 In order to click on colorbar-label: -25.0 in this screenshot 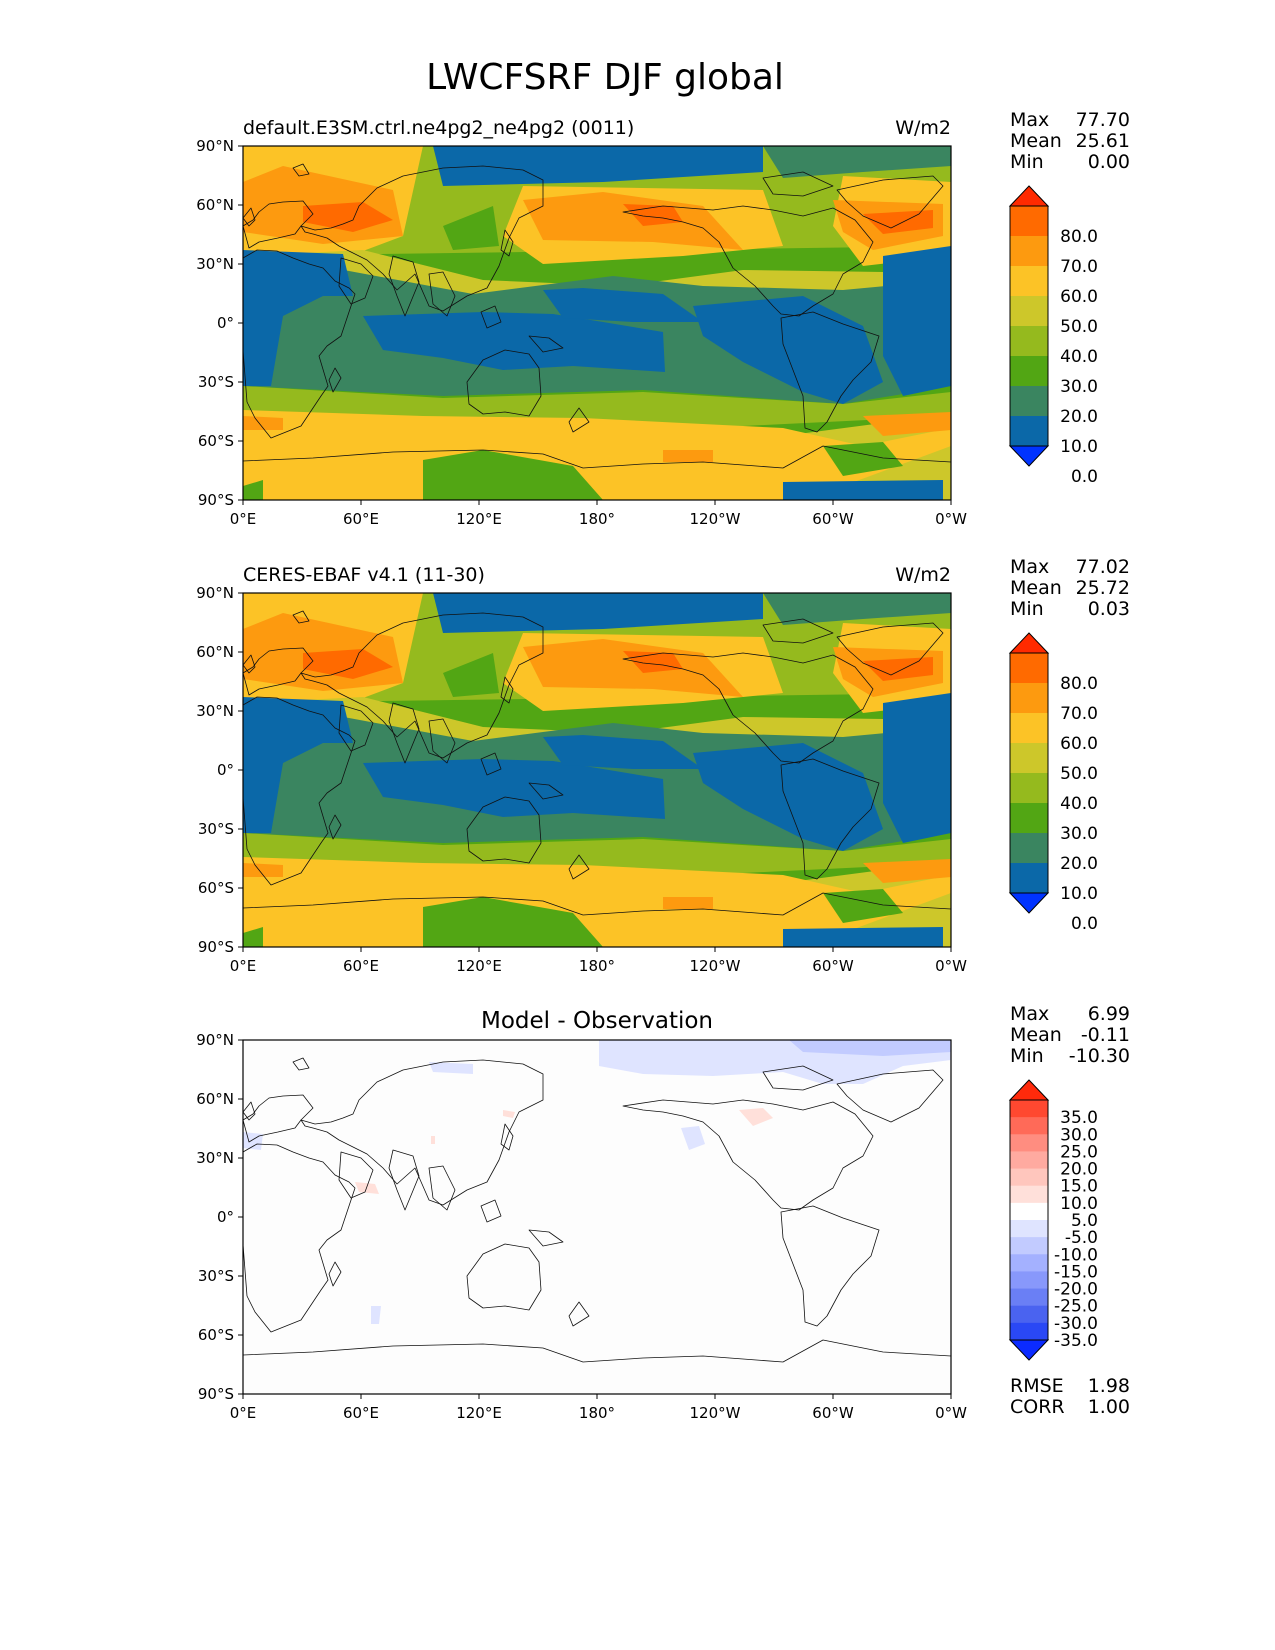, I will do `click(1076, 1307)`.